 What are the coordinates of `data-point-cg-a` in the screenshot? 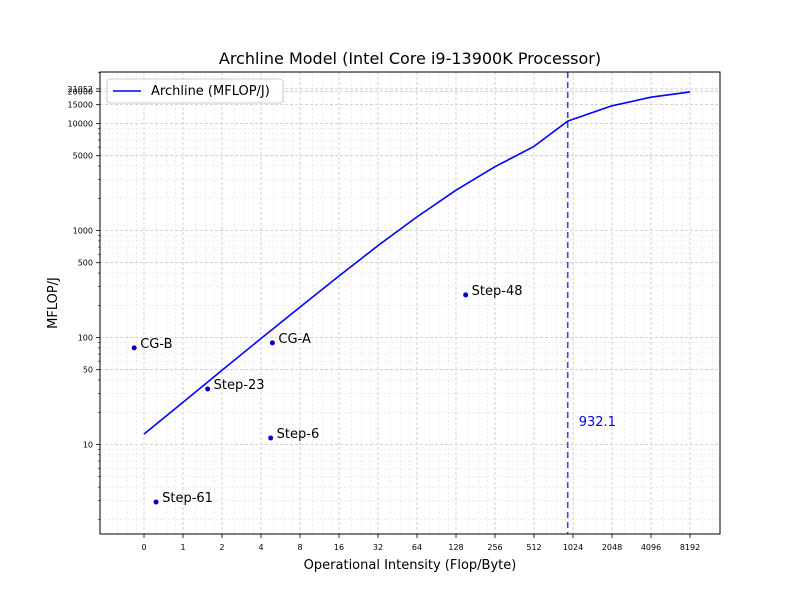 It's located at (272, 343).